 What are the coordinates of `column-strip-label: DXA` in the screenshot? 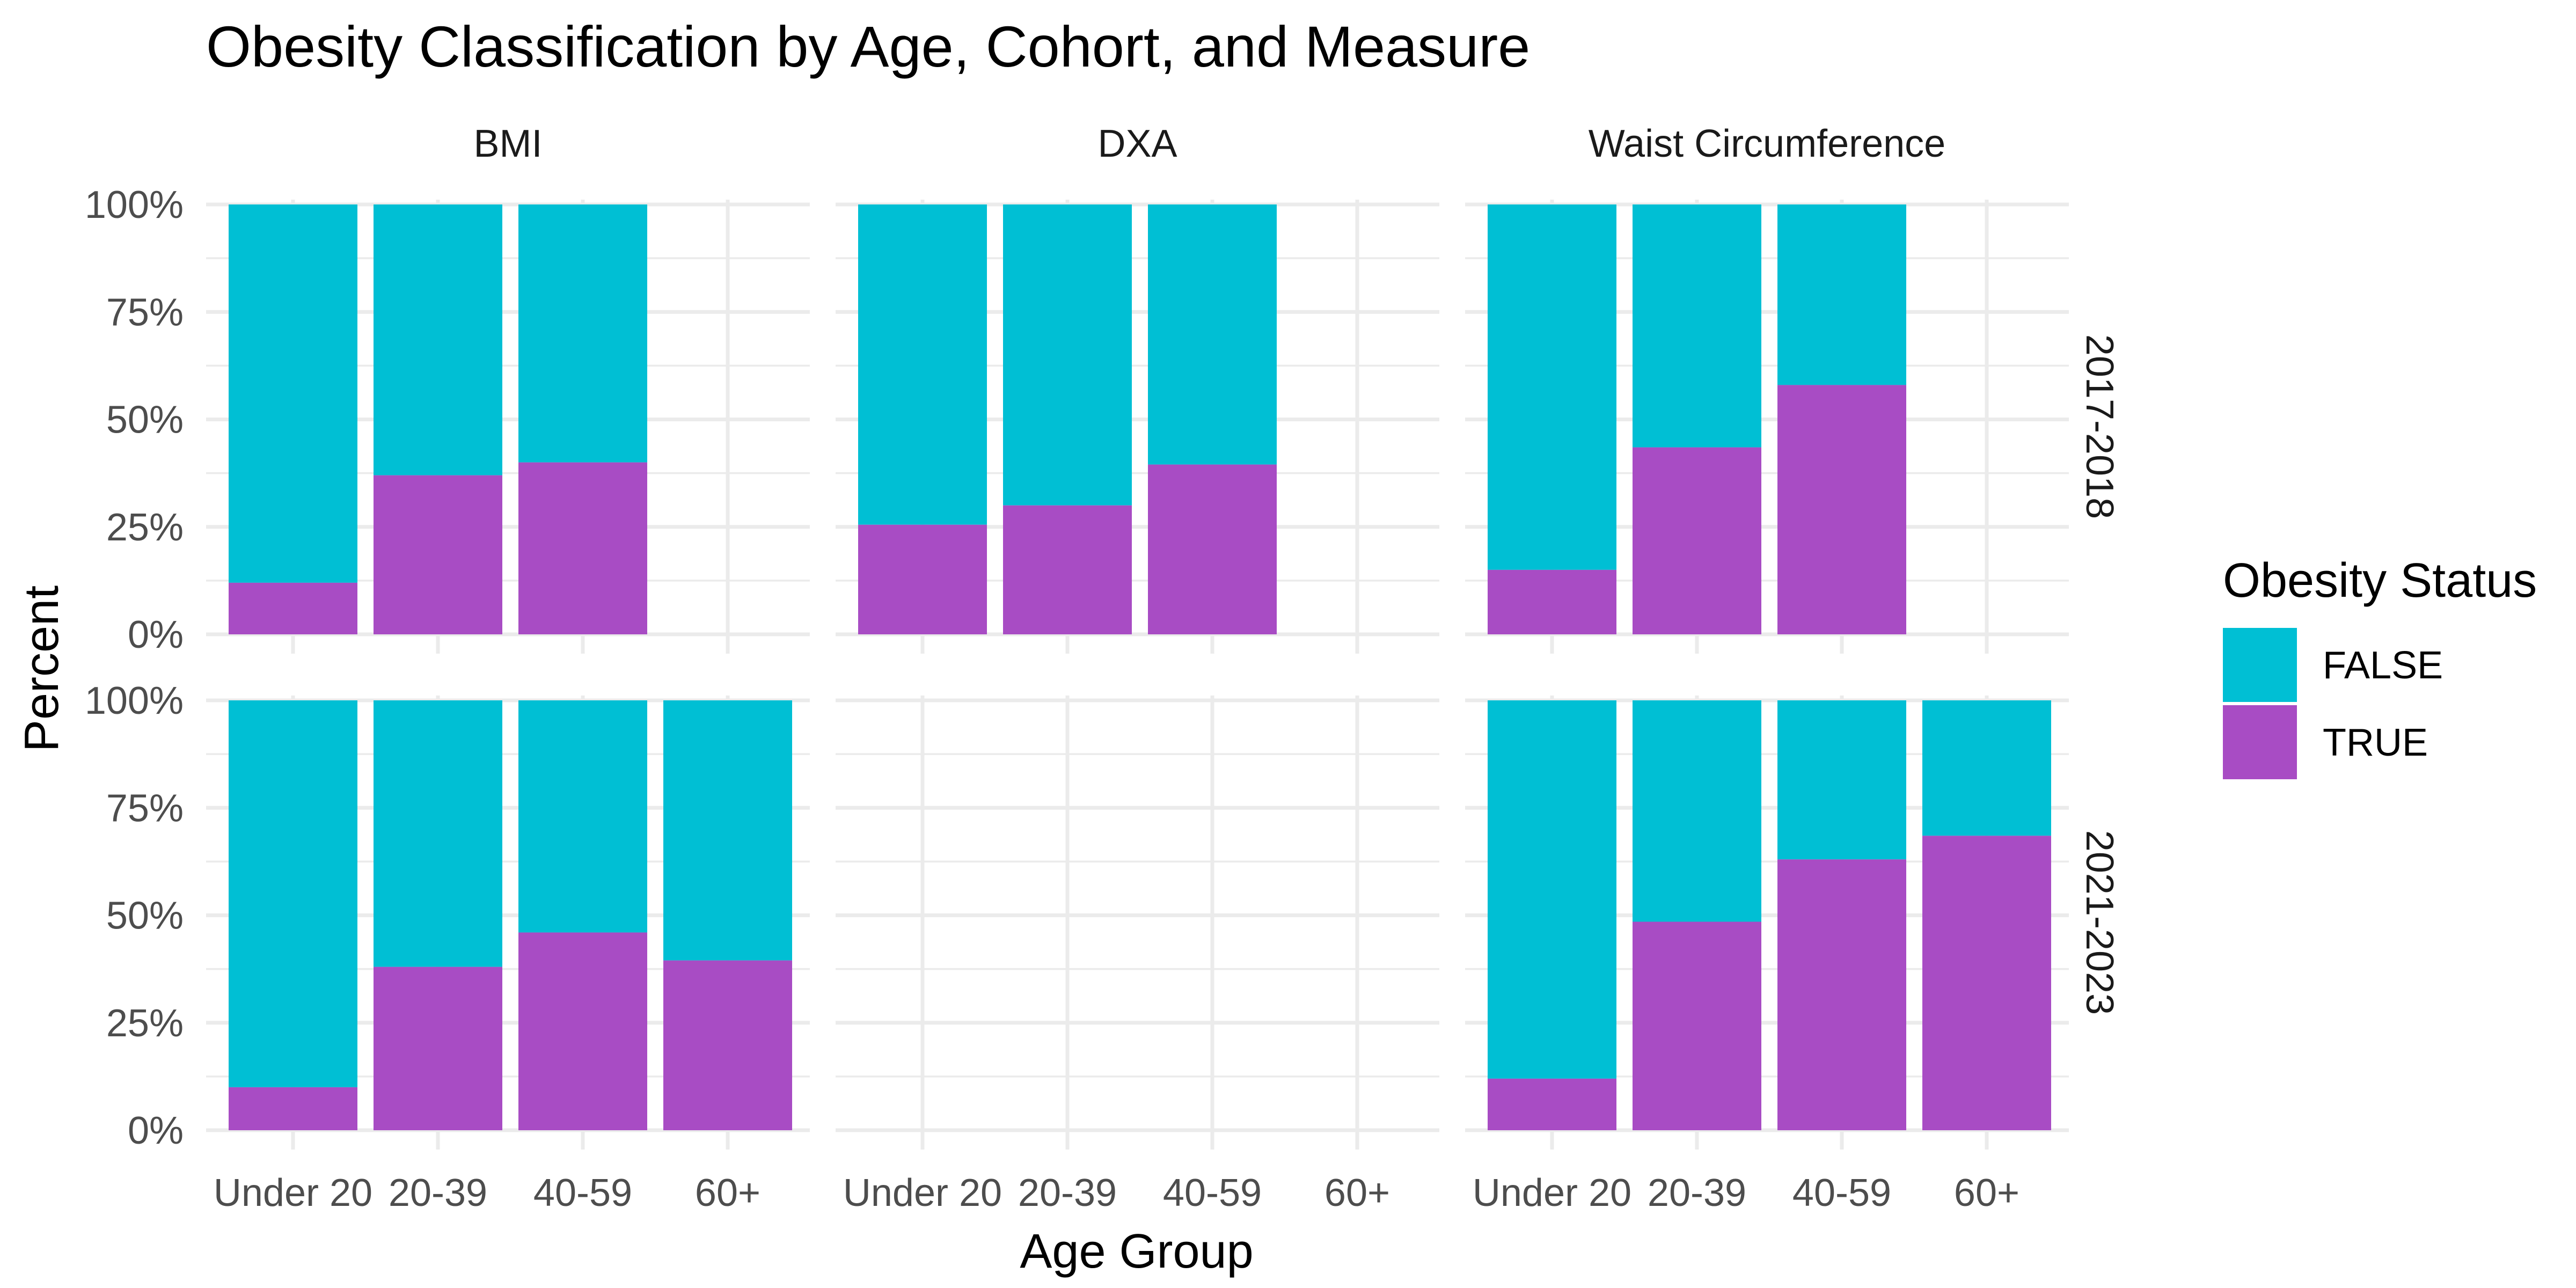 It's located at (1137, 143).